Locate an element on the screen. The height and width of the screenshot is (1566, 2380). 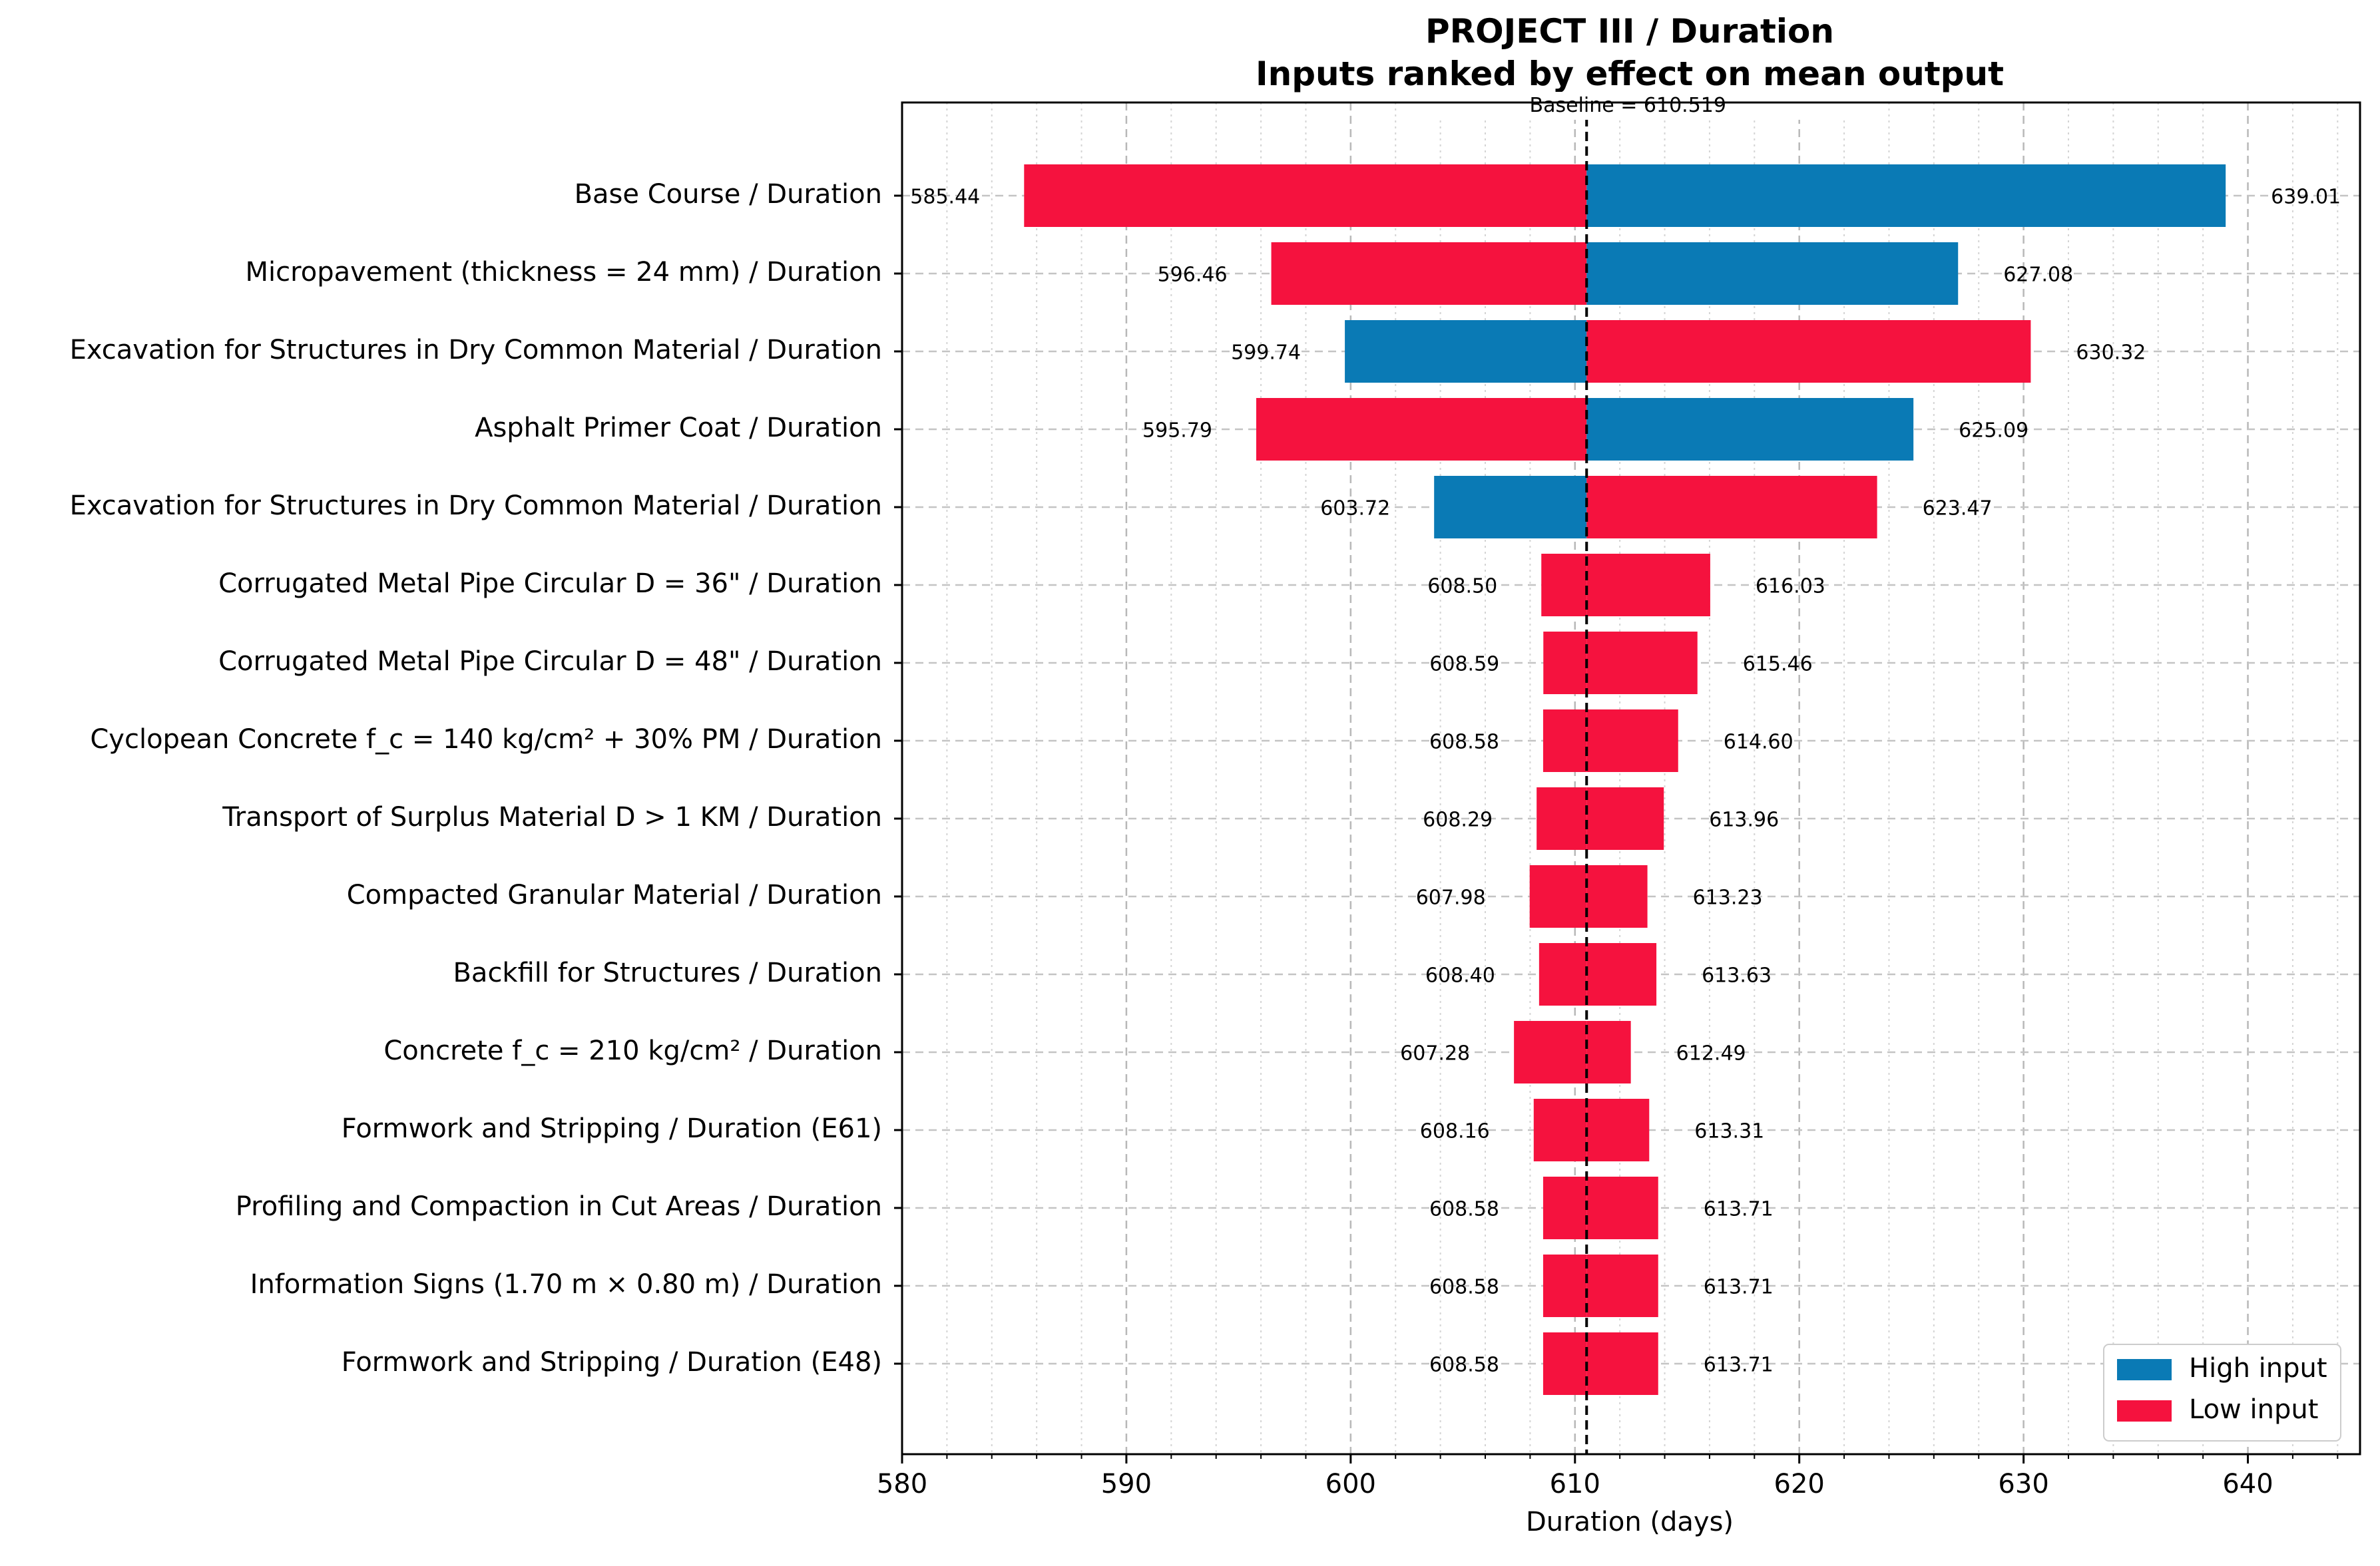
low-value-label: 595.79 is located at coordinates (1177, 431).